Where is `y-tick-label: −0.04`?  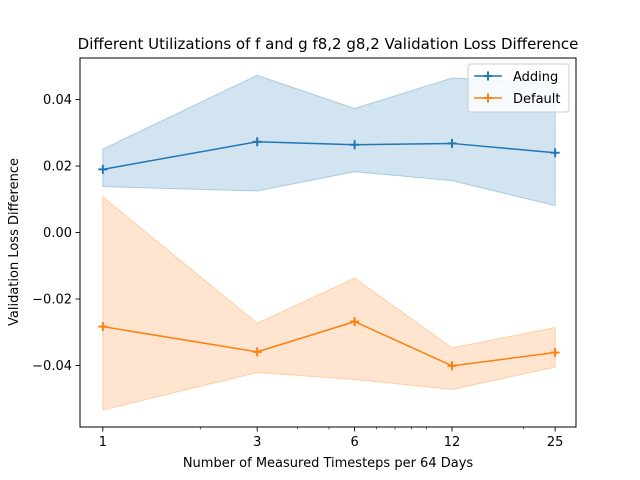
y-tick-label: −0.04 is located at coordinates (52, 366).